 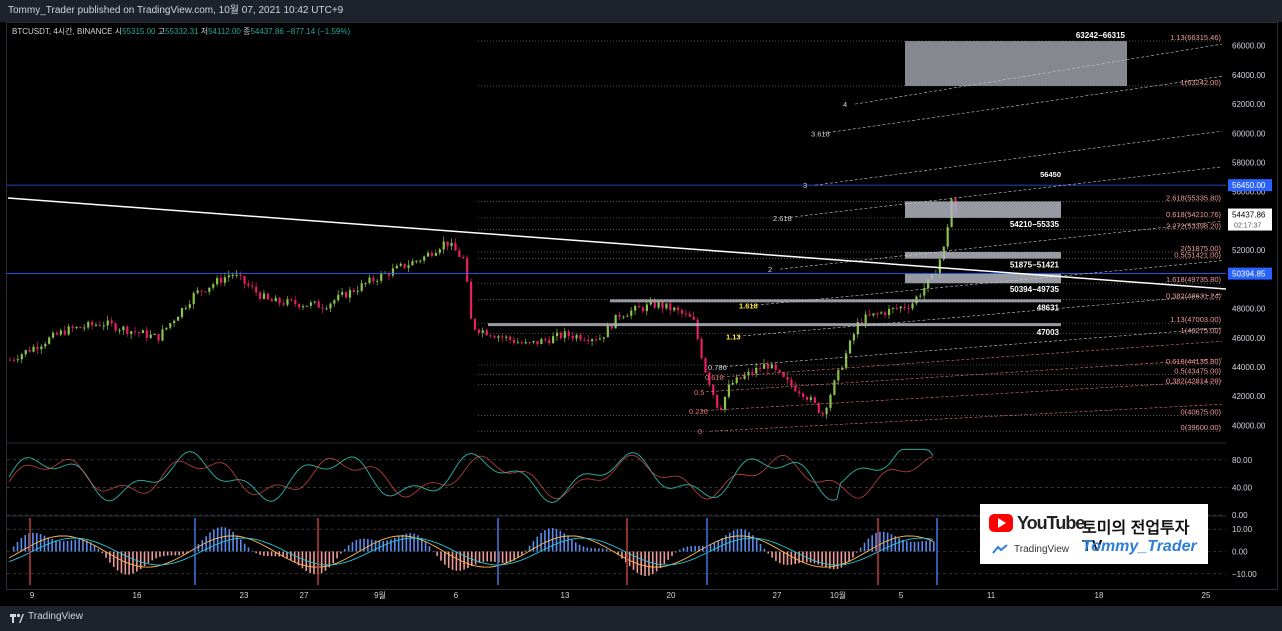 What do you see at coordinates (267, 31) in the screenshot?
I see `legend-close: 54437.86` at bounding box center [267, 31].